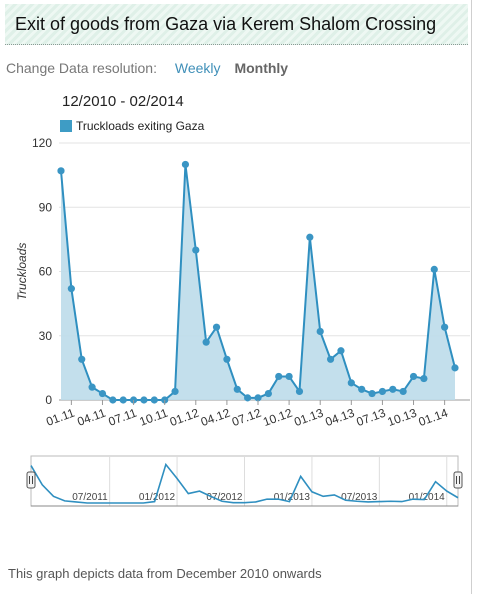  I want to click on x-tick-label: 04.13, so click(339, 418).